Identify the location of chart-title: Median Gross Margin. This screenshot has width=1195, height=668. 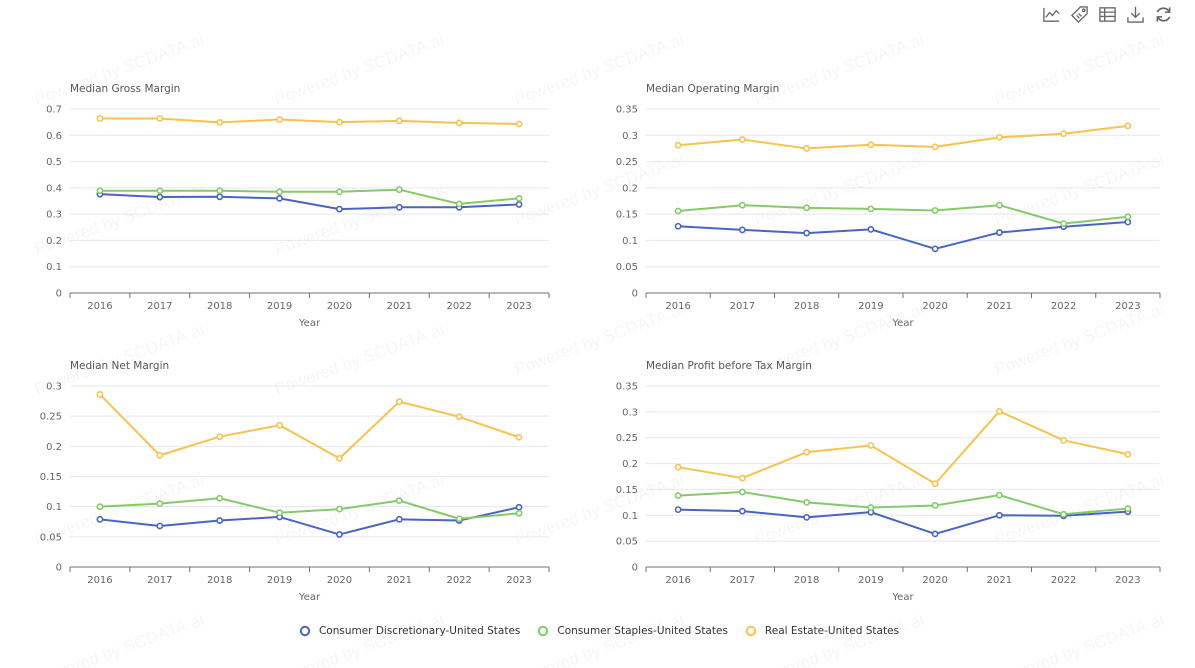
(125, 89).